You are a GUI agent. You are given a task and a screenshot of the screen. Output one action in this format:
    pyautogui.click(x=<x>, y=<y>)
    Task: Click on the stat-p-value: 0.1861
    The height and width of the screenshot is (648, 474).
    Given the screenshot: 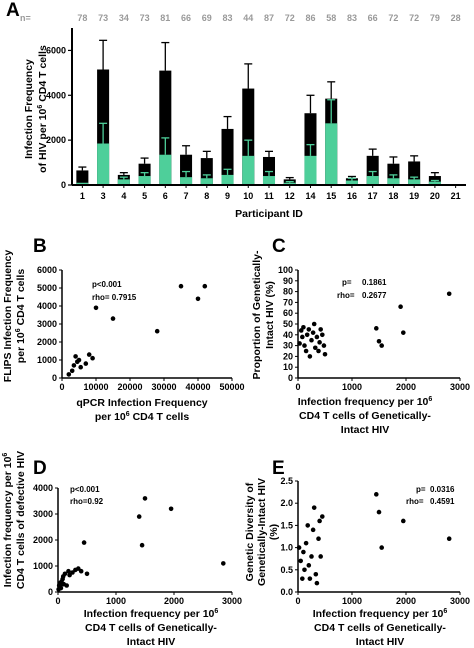 What is the action you would take?
    pyautogui.click(x=374, y=282)
    